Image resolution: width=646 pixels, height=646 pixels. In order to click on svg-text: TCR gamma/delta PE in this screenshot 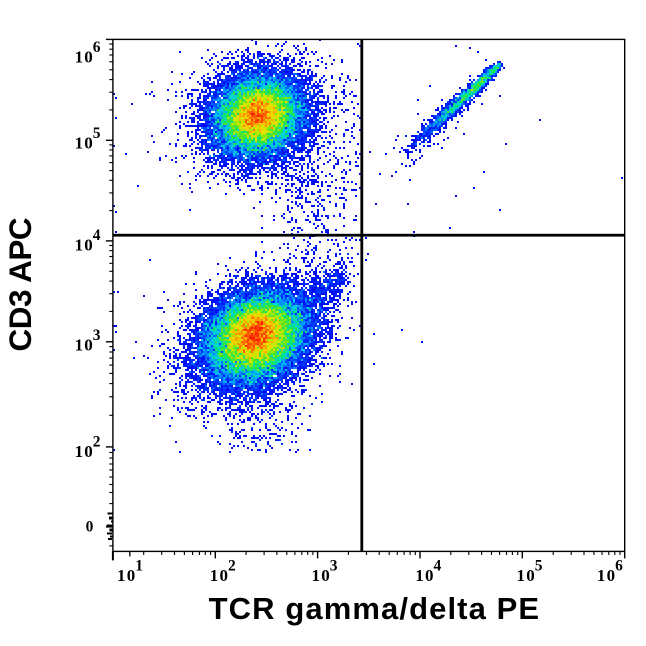, I will do `click(375, 608)`.